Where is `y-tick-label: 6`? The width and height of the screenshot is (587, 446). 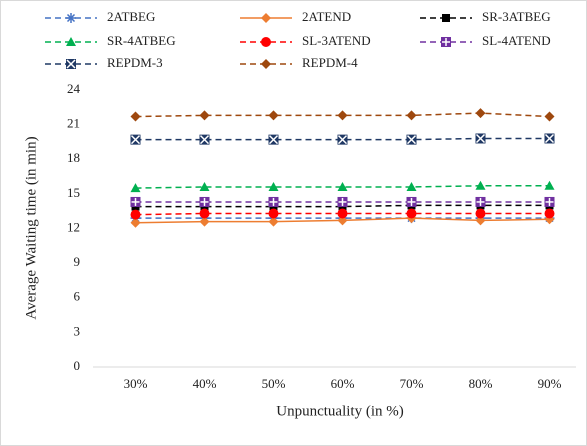
y-tick-label: 6 is located at coordinates (77, 296).